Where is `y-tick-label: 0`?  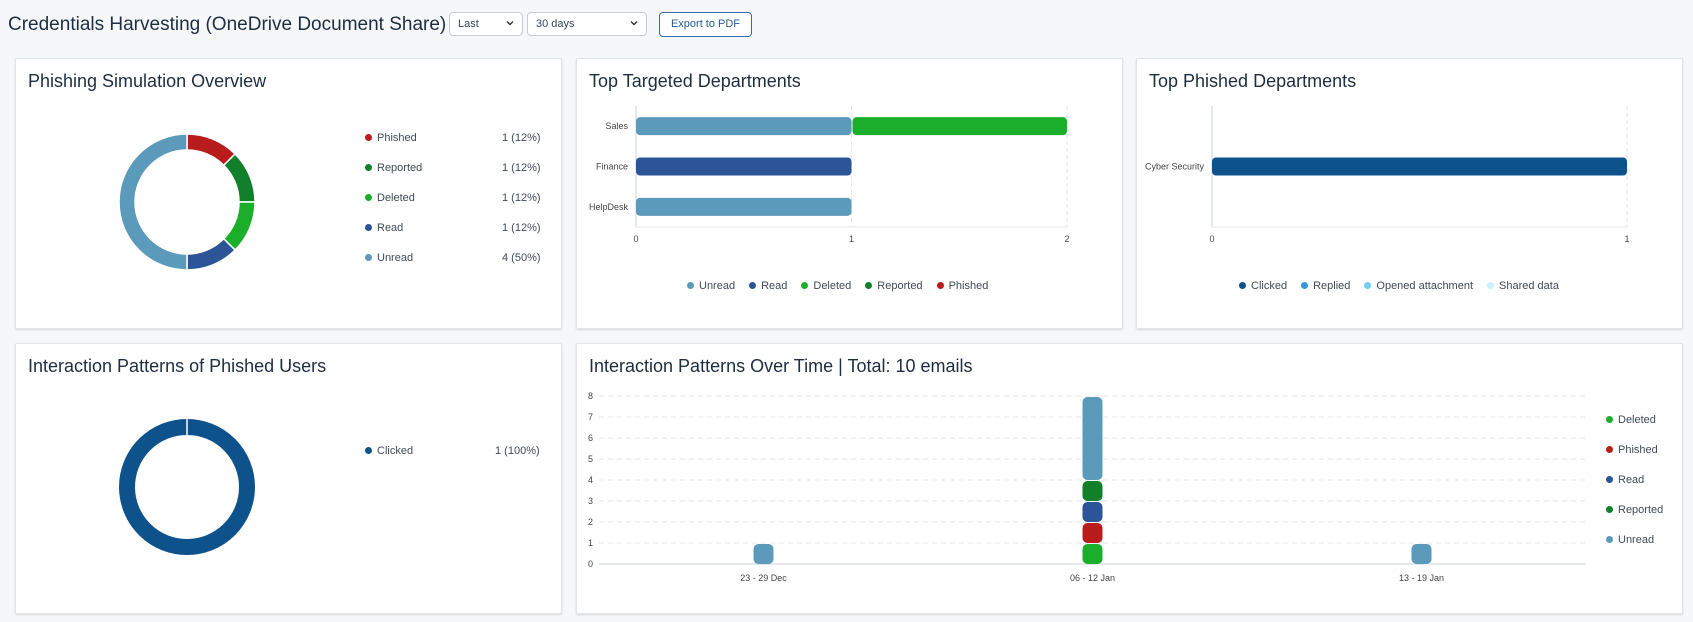 y-tick-label: 0 is located at coordinates (590, 564).